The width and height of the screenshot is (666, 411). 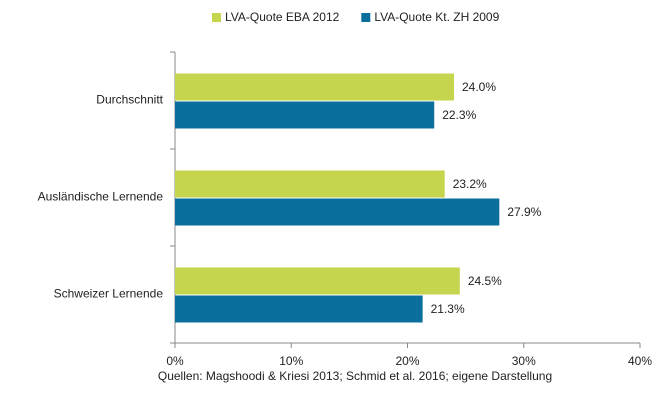 I want to click on x-tick-label: 20%, so click(x=407, y=361).